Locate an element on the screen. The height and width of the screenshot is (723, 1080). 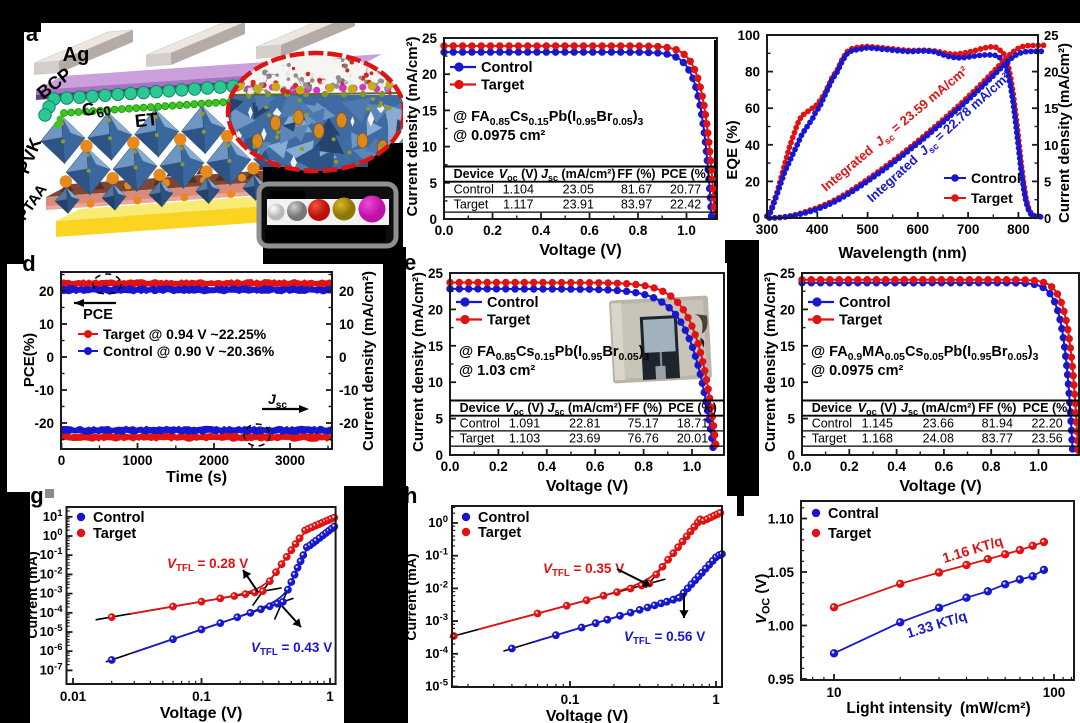
svg-text: g is located at coordinates (36, 495).